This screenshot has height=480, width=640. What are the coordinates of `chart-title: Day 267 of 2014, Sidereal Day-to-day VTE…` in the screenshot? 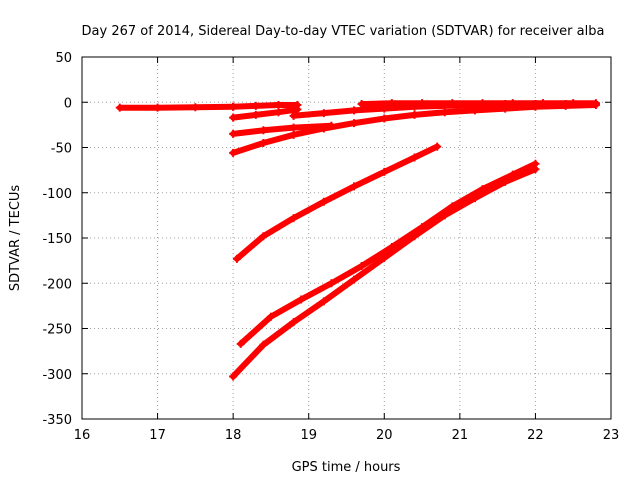 It's located at (343, 31).